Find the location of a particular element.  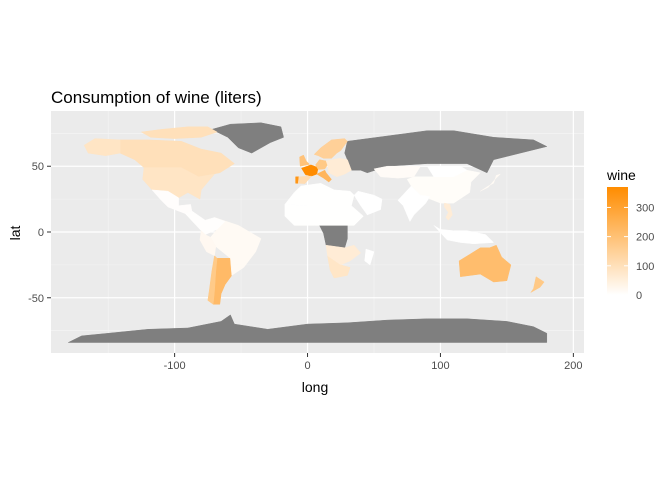

region-sahel is located at coordinates (324, 215).